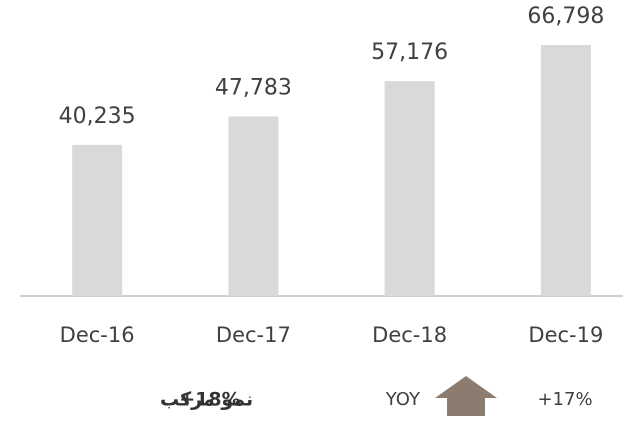 This screenshot has height=422, width=623. Describe the element at coordinates (253, 335) in the screenshot. I see `x-tick-label: Dec-17` at that location.